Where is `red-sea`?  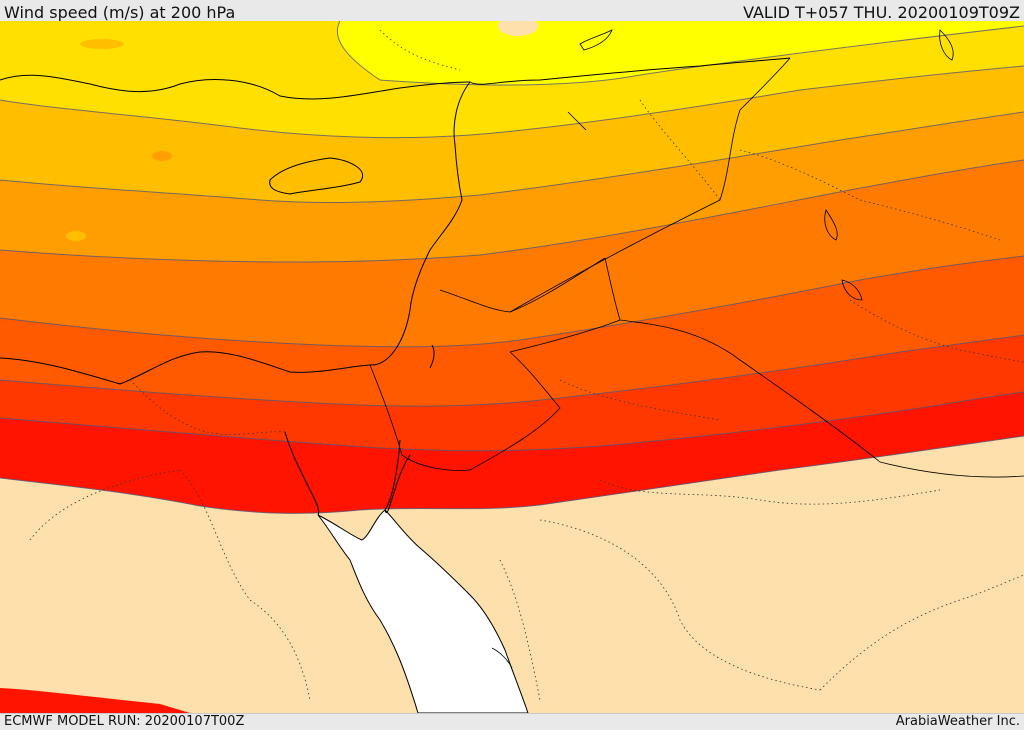
red-sea is located at coordinates (423, 611).